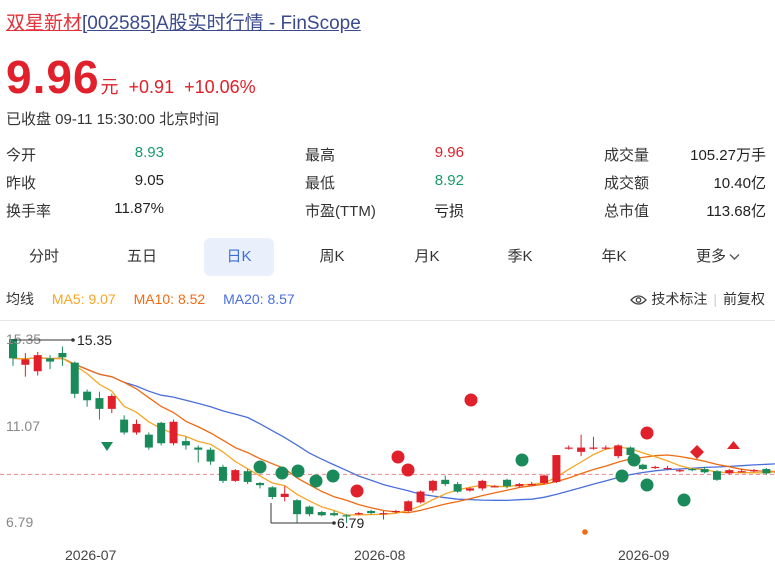  I want to click on stock-code-title: [002585]A股实时行情 - FinScope, so click(221, 23).